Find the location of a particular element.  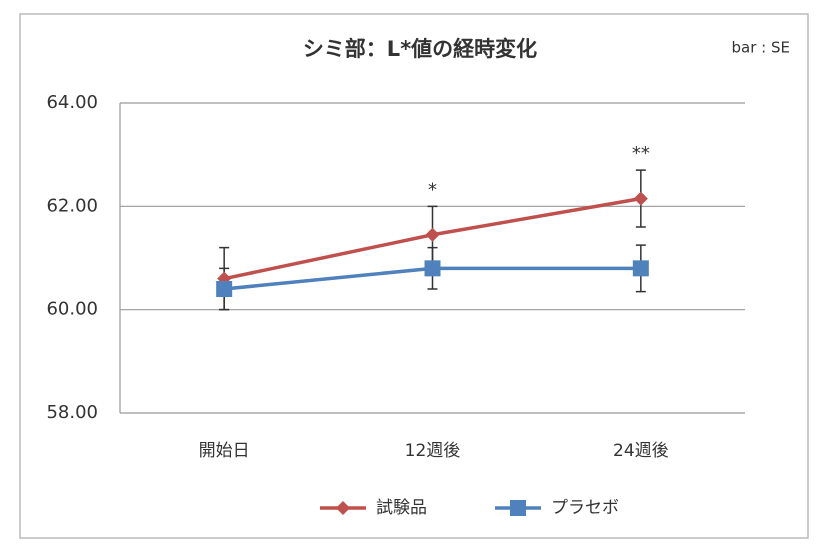

significance-label: * is located at coordinates (432, 189).